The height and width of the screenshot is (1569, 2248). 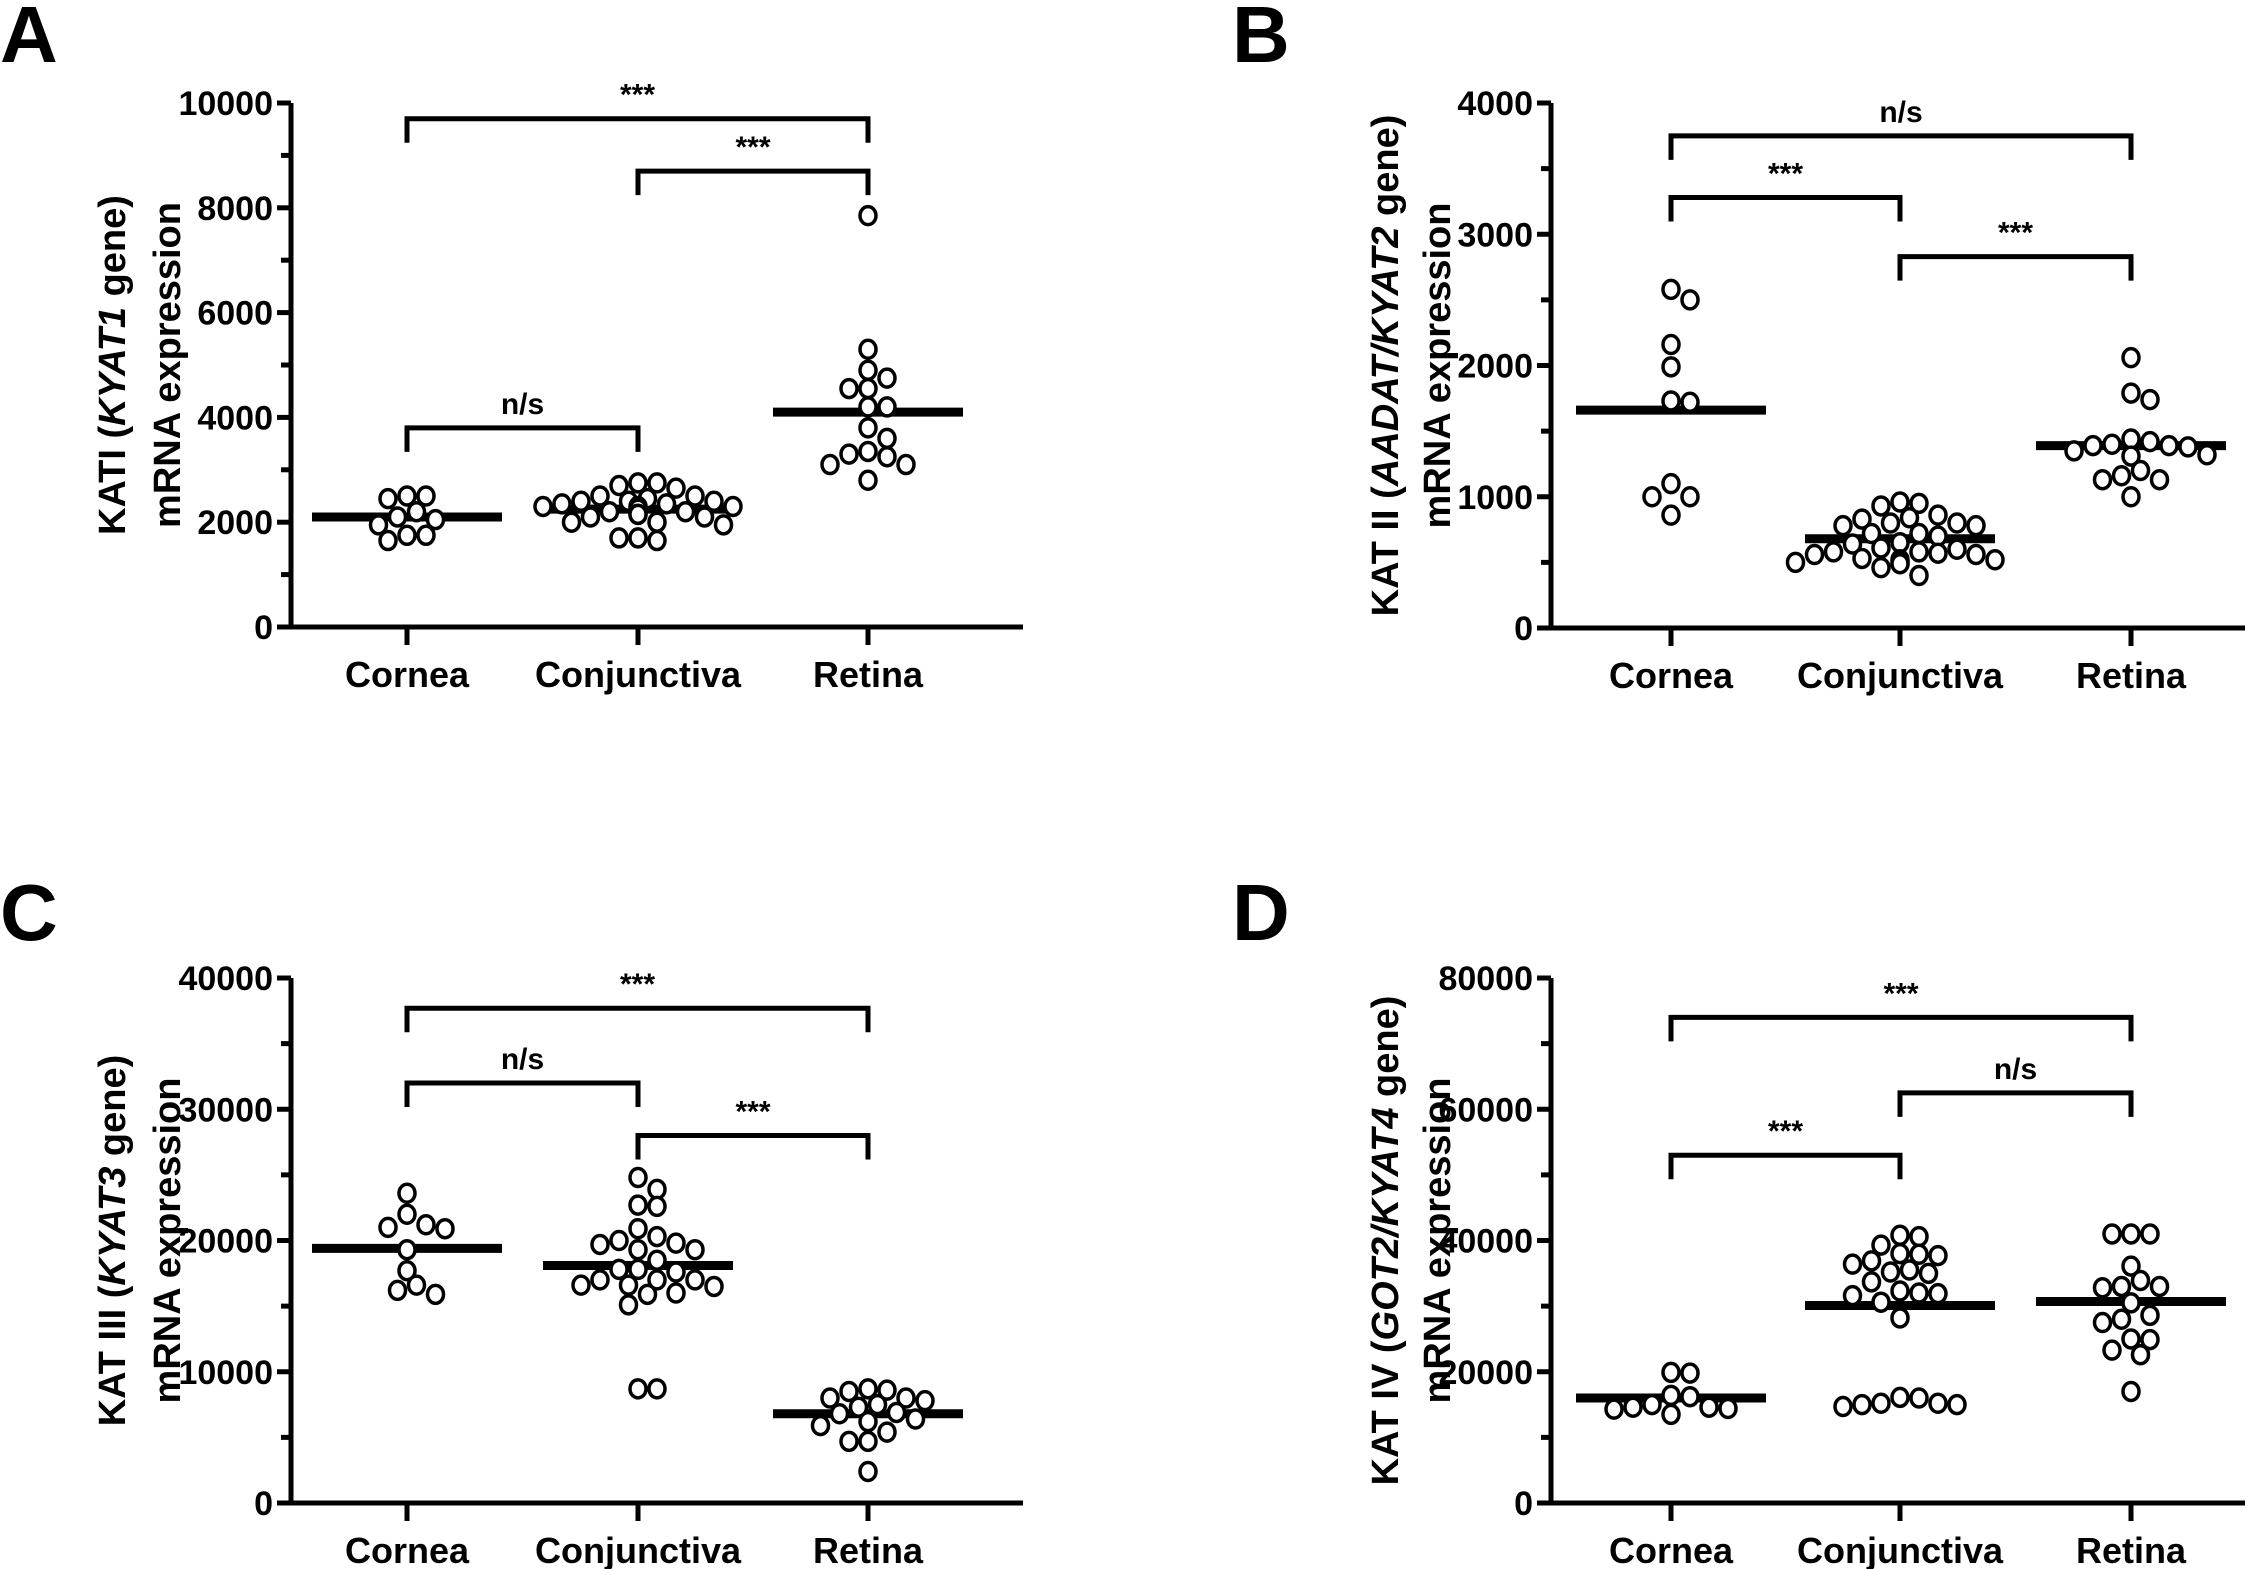 What do you see at coordinates (1261, 39) in the screenshot?
I see `panel-letter: B` at bounding box center [1261, 39].